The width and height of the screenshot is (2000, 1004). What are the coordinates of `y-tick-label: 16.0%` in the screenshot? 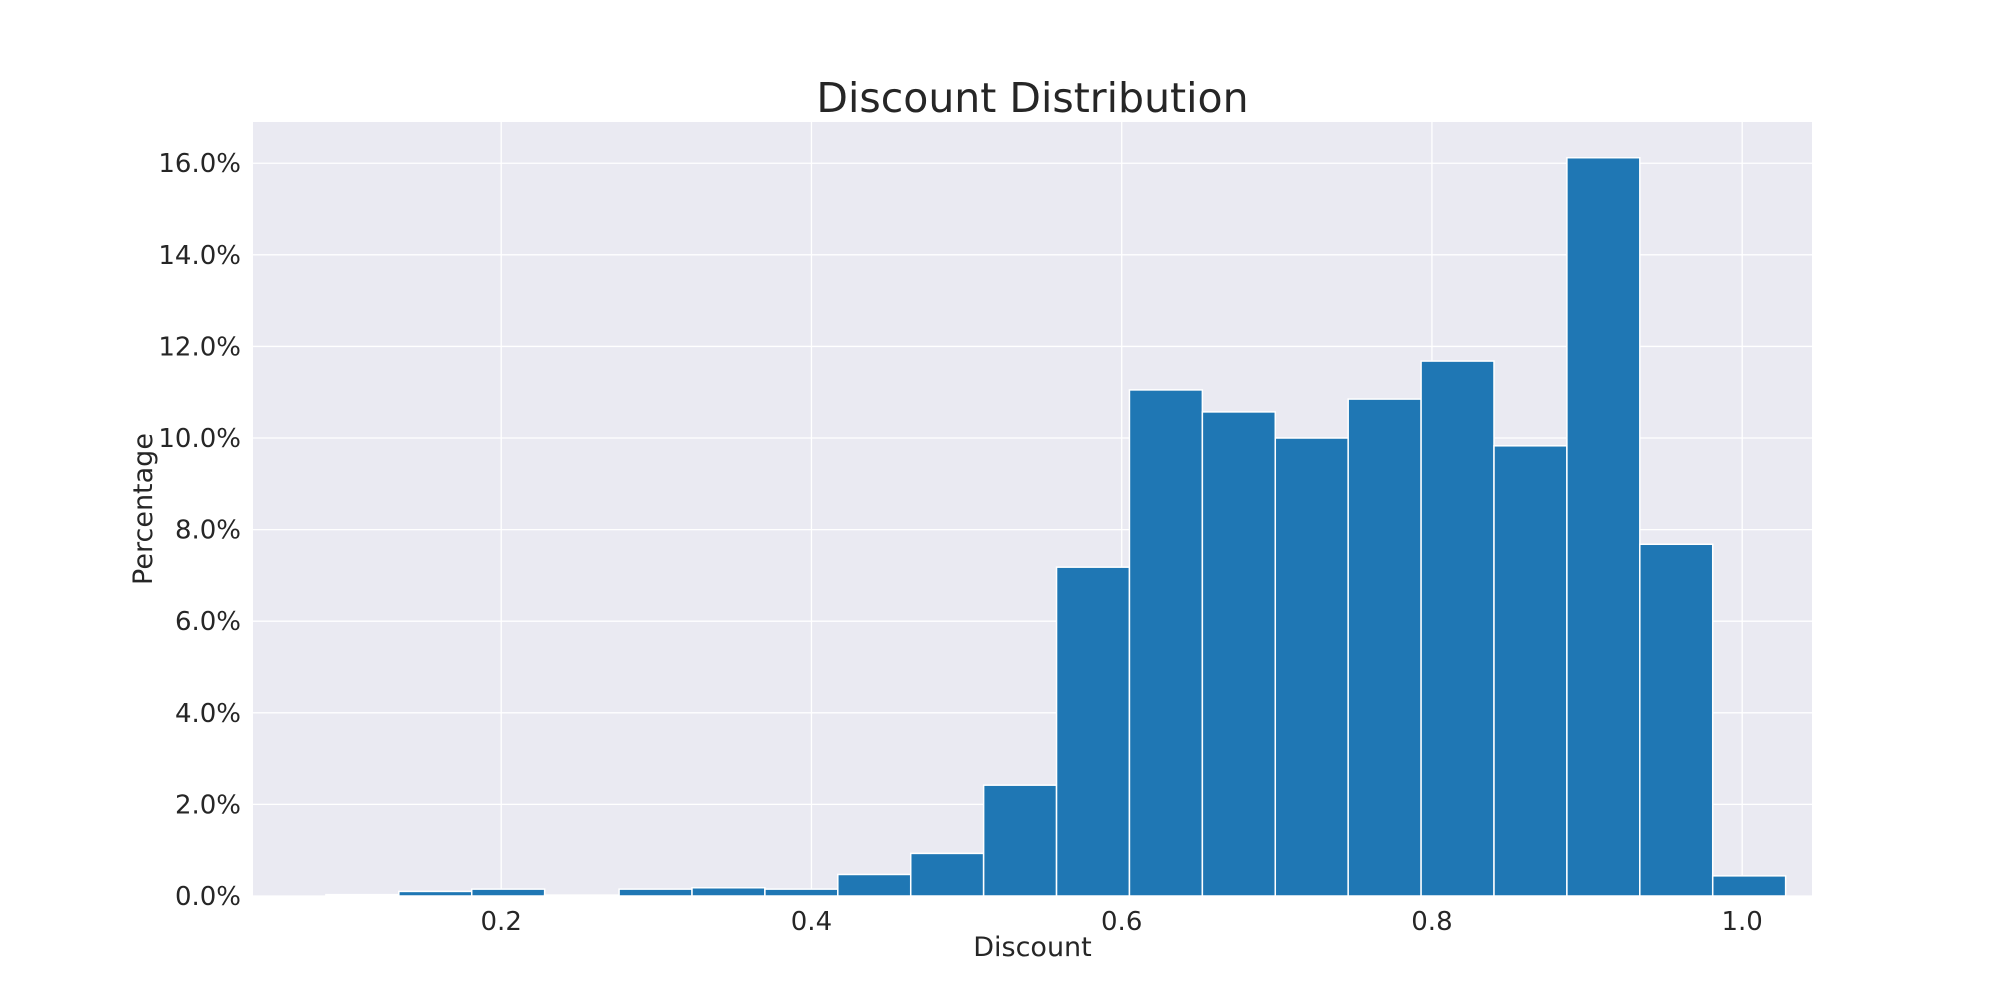 It's located at (199, 164).